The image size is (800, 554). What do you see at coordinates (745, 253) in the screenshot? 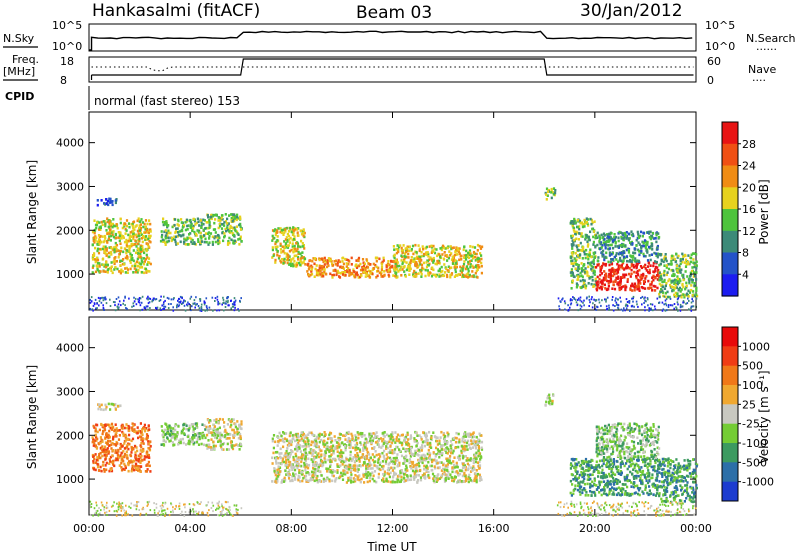
I see `power-colorbar-tick-label: 8` at bounding box center [745, 253].